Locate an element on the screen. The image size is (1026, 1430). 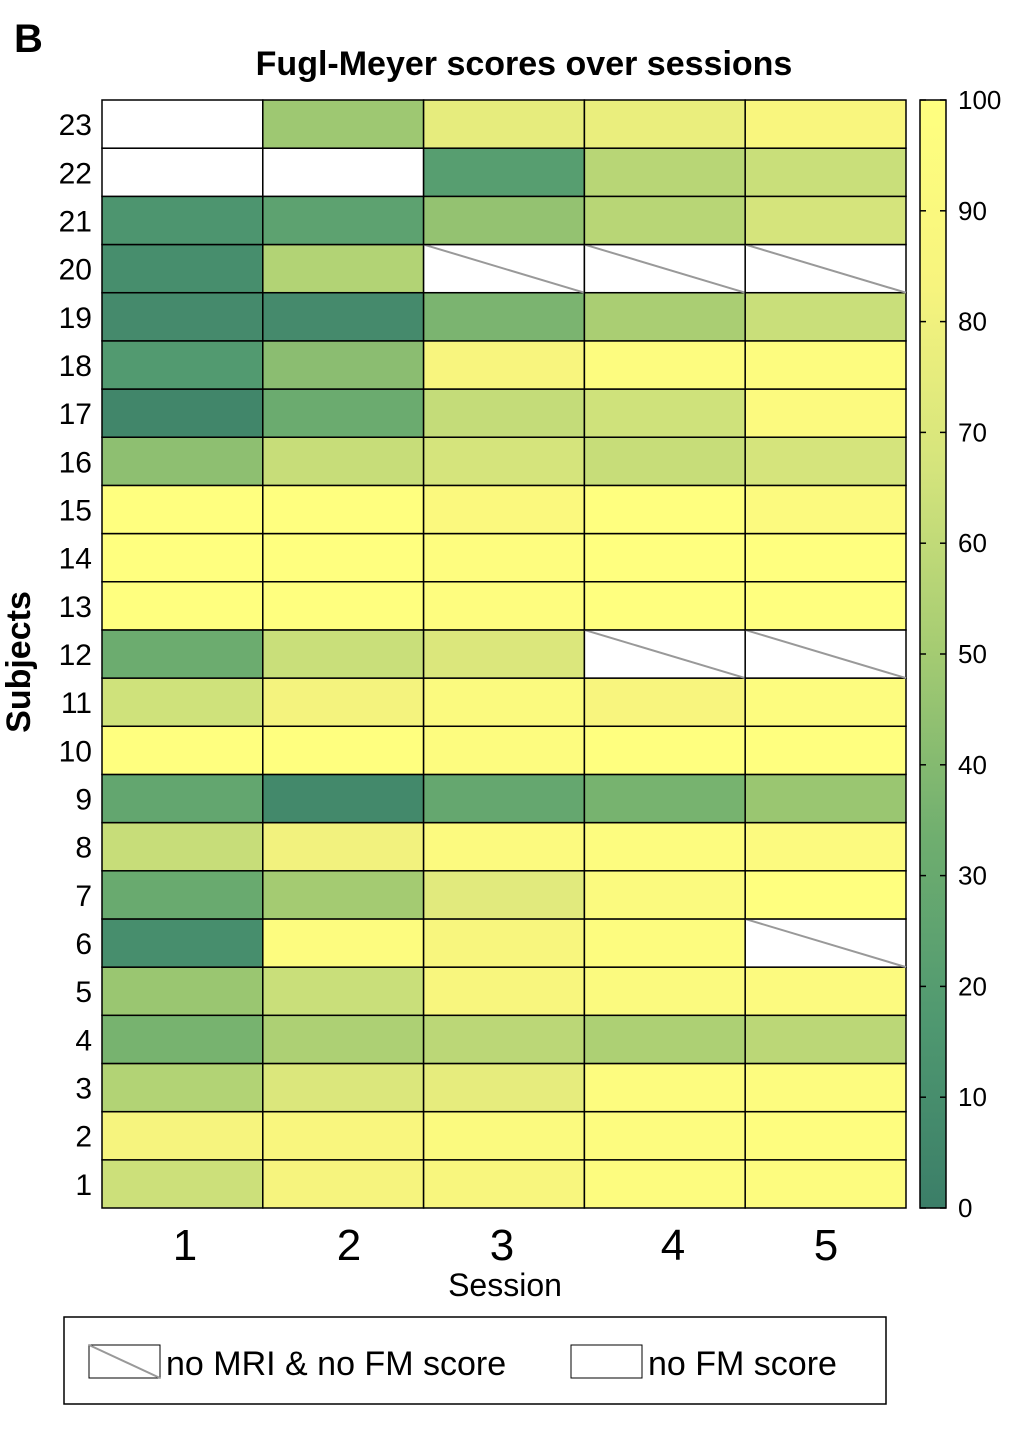
cell-s10-session5 is located at coordinates (825, 750).